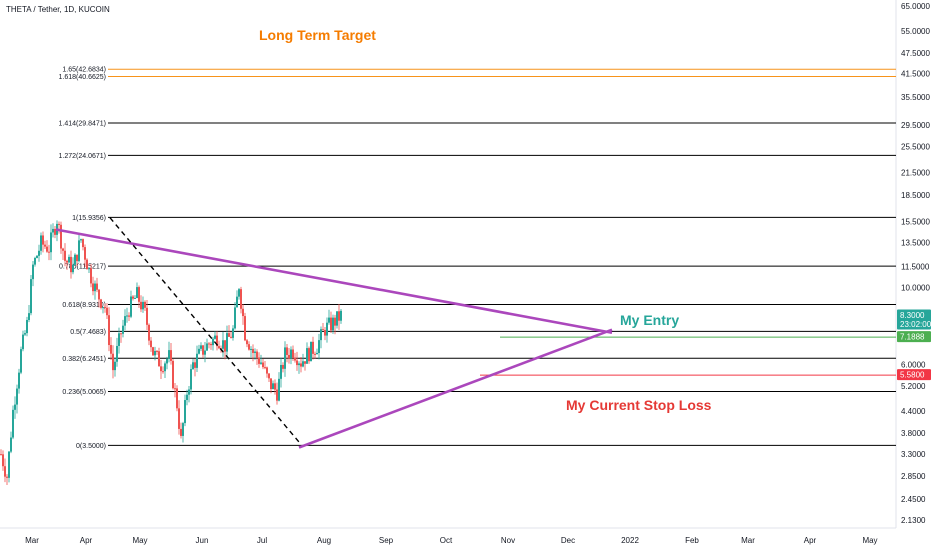 The image size is (932, 550). Describe the element at coordinates (630, 540) in the screenshot. I see `x-tick-label: 2022` at that location.